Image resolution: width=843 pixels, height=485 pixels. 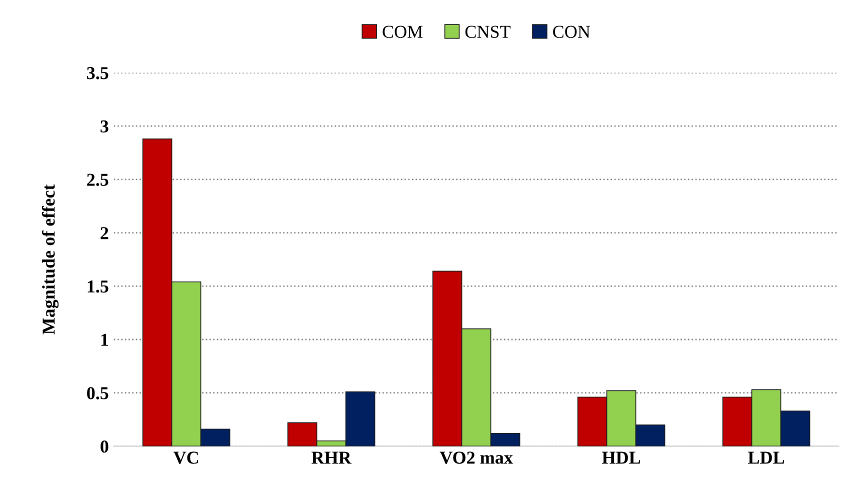 What do you see at coordinates (185, 458) in the screenshot?
I see `x-tick-label: VC` at bounding box center [185, 458].